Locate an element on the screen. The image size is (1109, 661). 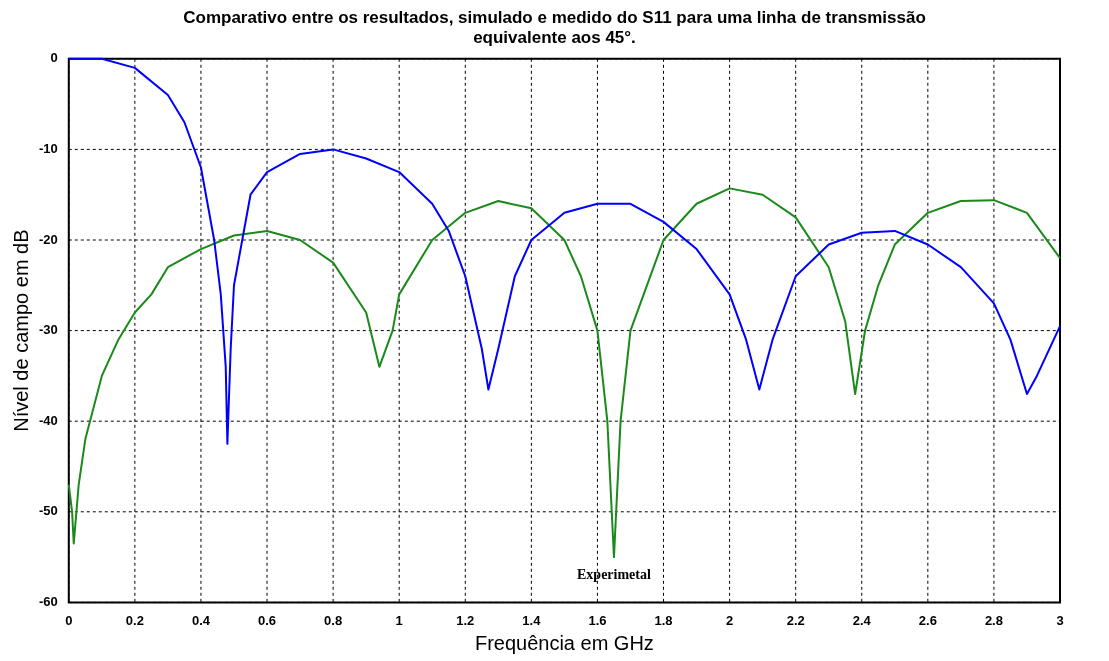
x-tick-label: 1.8 is located at coordinates (663, 620).